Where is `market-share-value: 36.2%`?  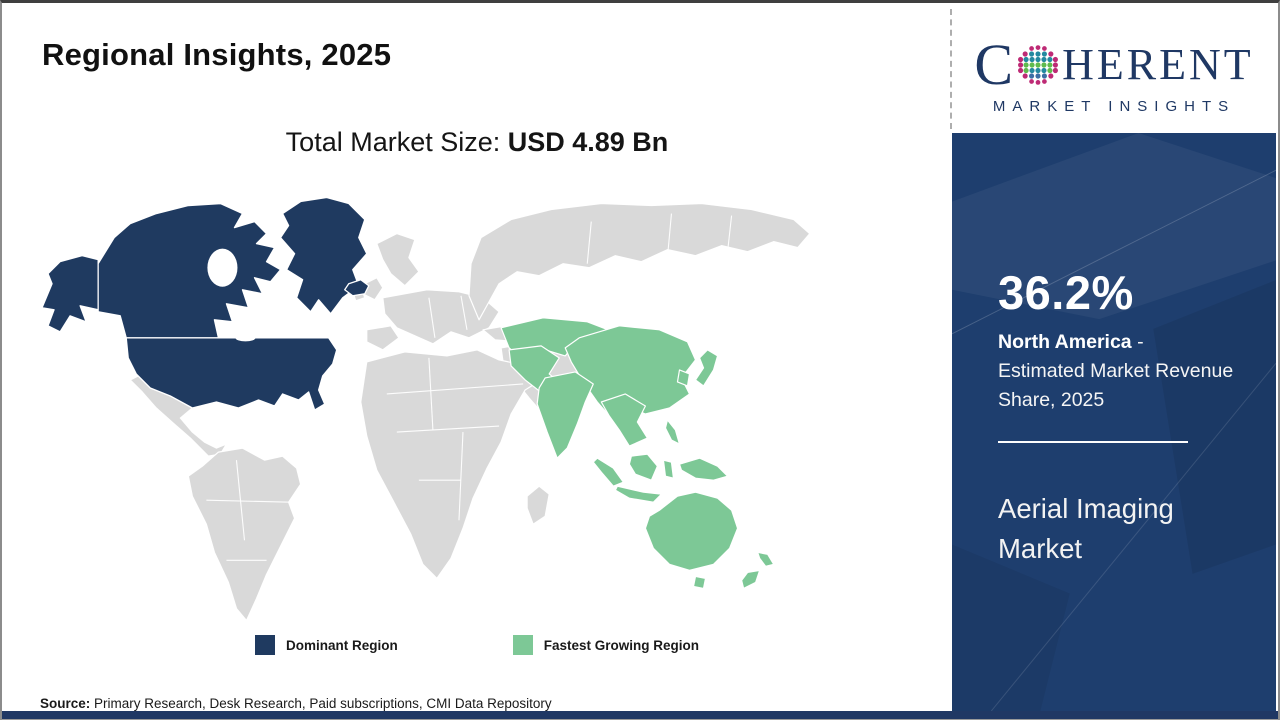
market-share-value: 36.2% is located at coordinates (1066, 292).